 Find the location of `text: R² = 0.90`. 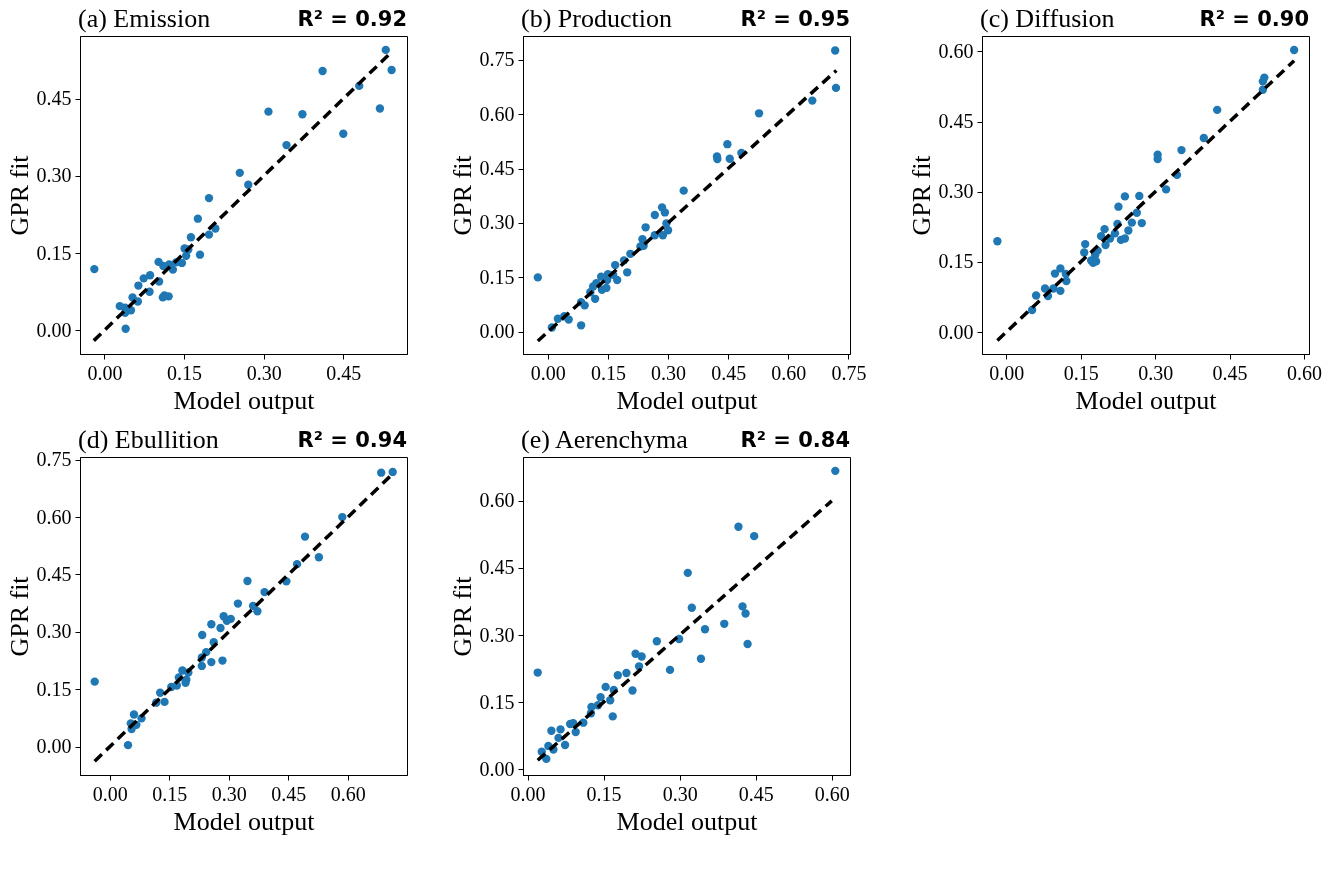

text: R² = 0.90 is located at coordinates (1254, 19).